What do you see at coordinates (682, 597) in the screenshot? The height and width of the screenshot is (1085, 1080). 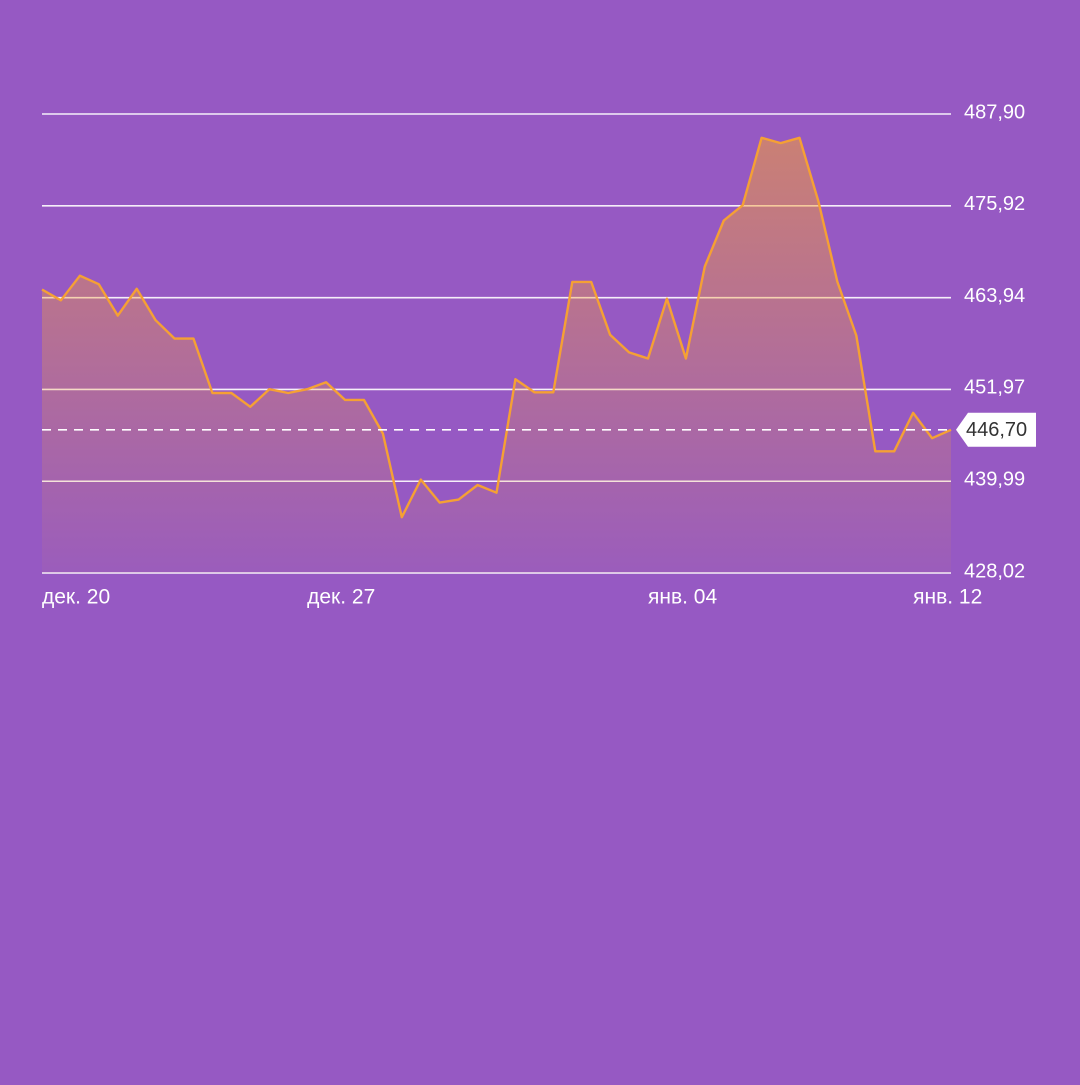 I see `x-tick-label: янв. 04` at bounding box center [682, 597].